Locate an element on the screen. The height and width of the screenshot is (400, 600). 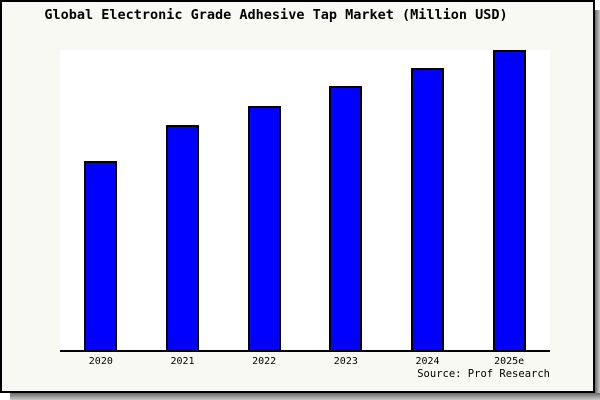
x-tick-label-2025e: 2025e is located at coordinates (509, 361).